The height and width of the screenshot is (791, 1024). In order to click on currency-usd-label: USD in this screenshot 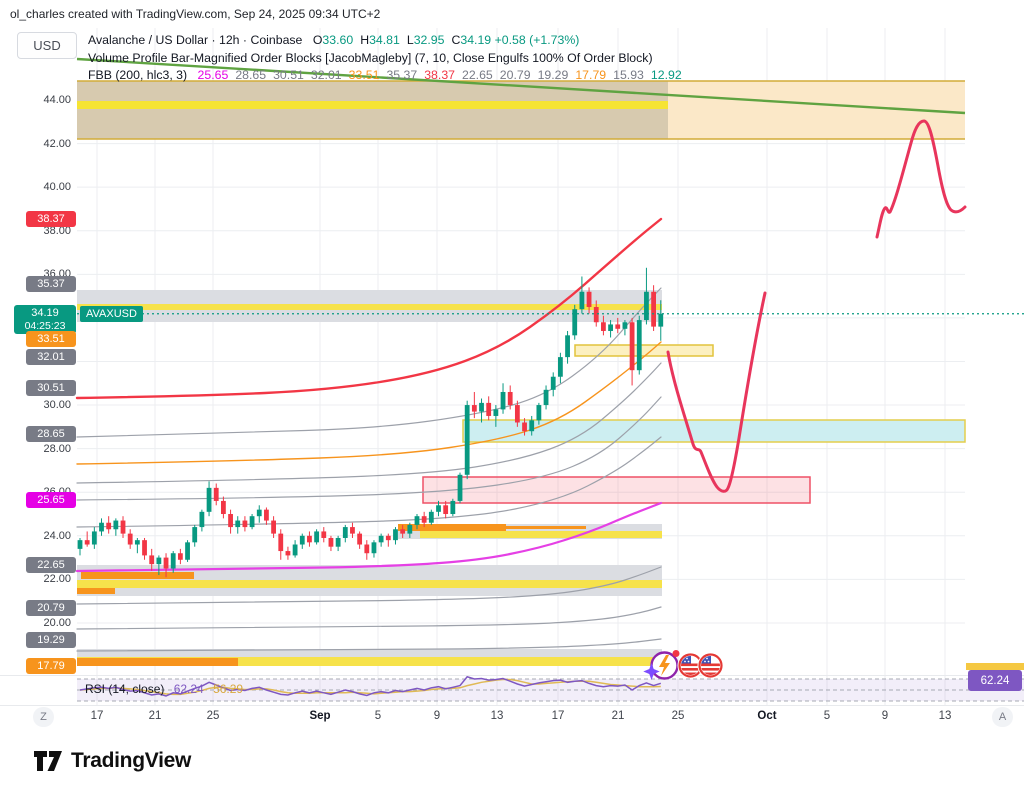, I will do `click(47, 45)`.